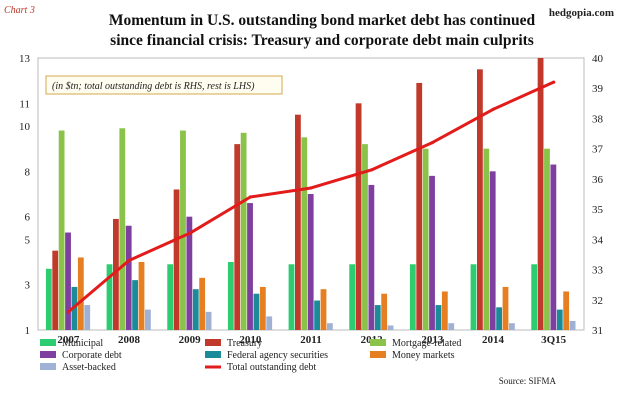 The width and height of the screenshot is (626, 407). Describe the element at coordinates (419, 206) in the screenshot. I see `bar-treasury-2013` at that location.